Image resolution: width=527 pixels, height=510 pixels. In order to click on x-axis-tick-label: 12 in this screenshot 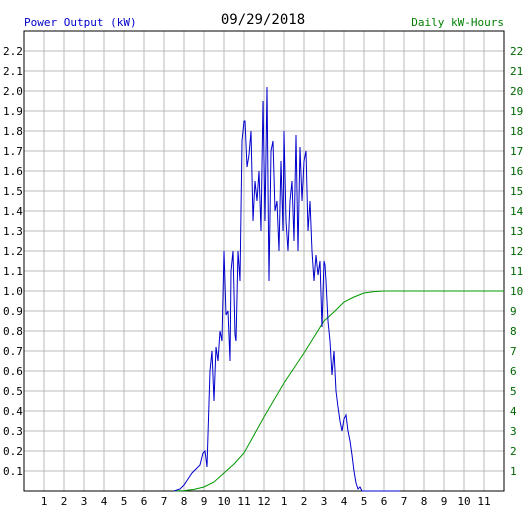, I will do `click(263, 501)`.